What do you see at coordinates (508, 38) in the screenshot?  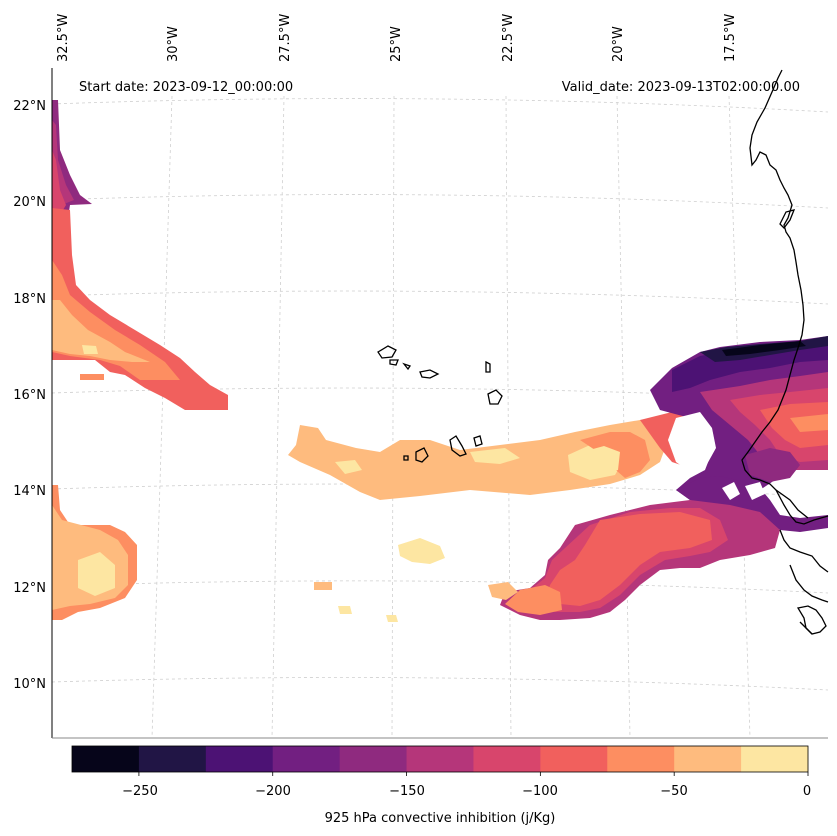 I see `lon-label-22.5w: 22.5°W` at bounding box center [508, 38].